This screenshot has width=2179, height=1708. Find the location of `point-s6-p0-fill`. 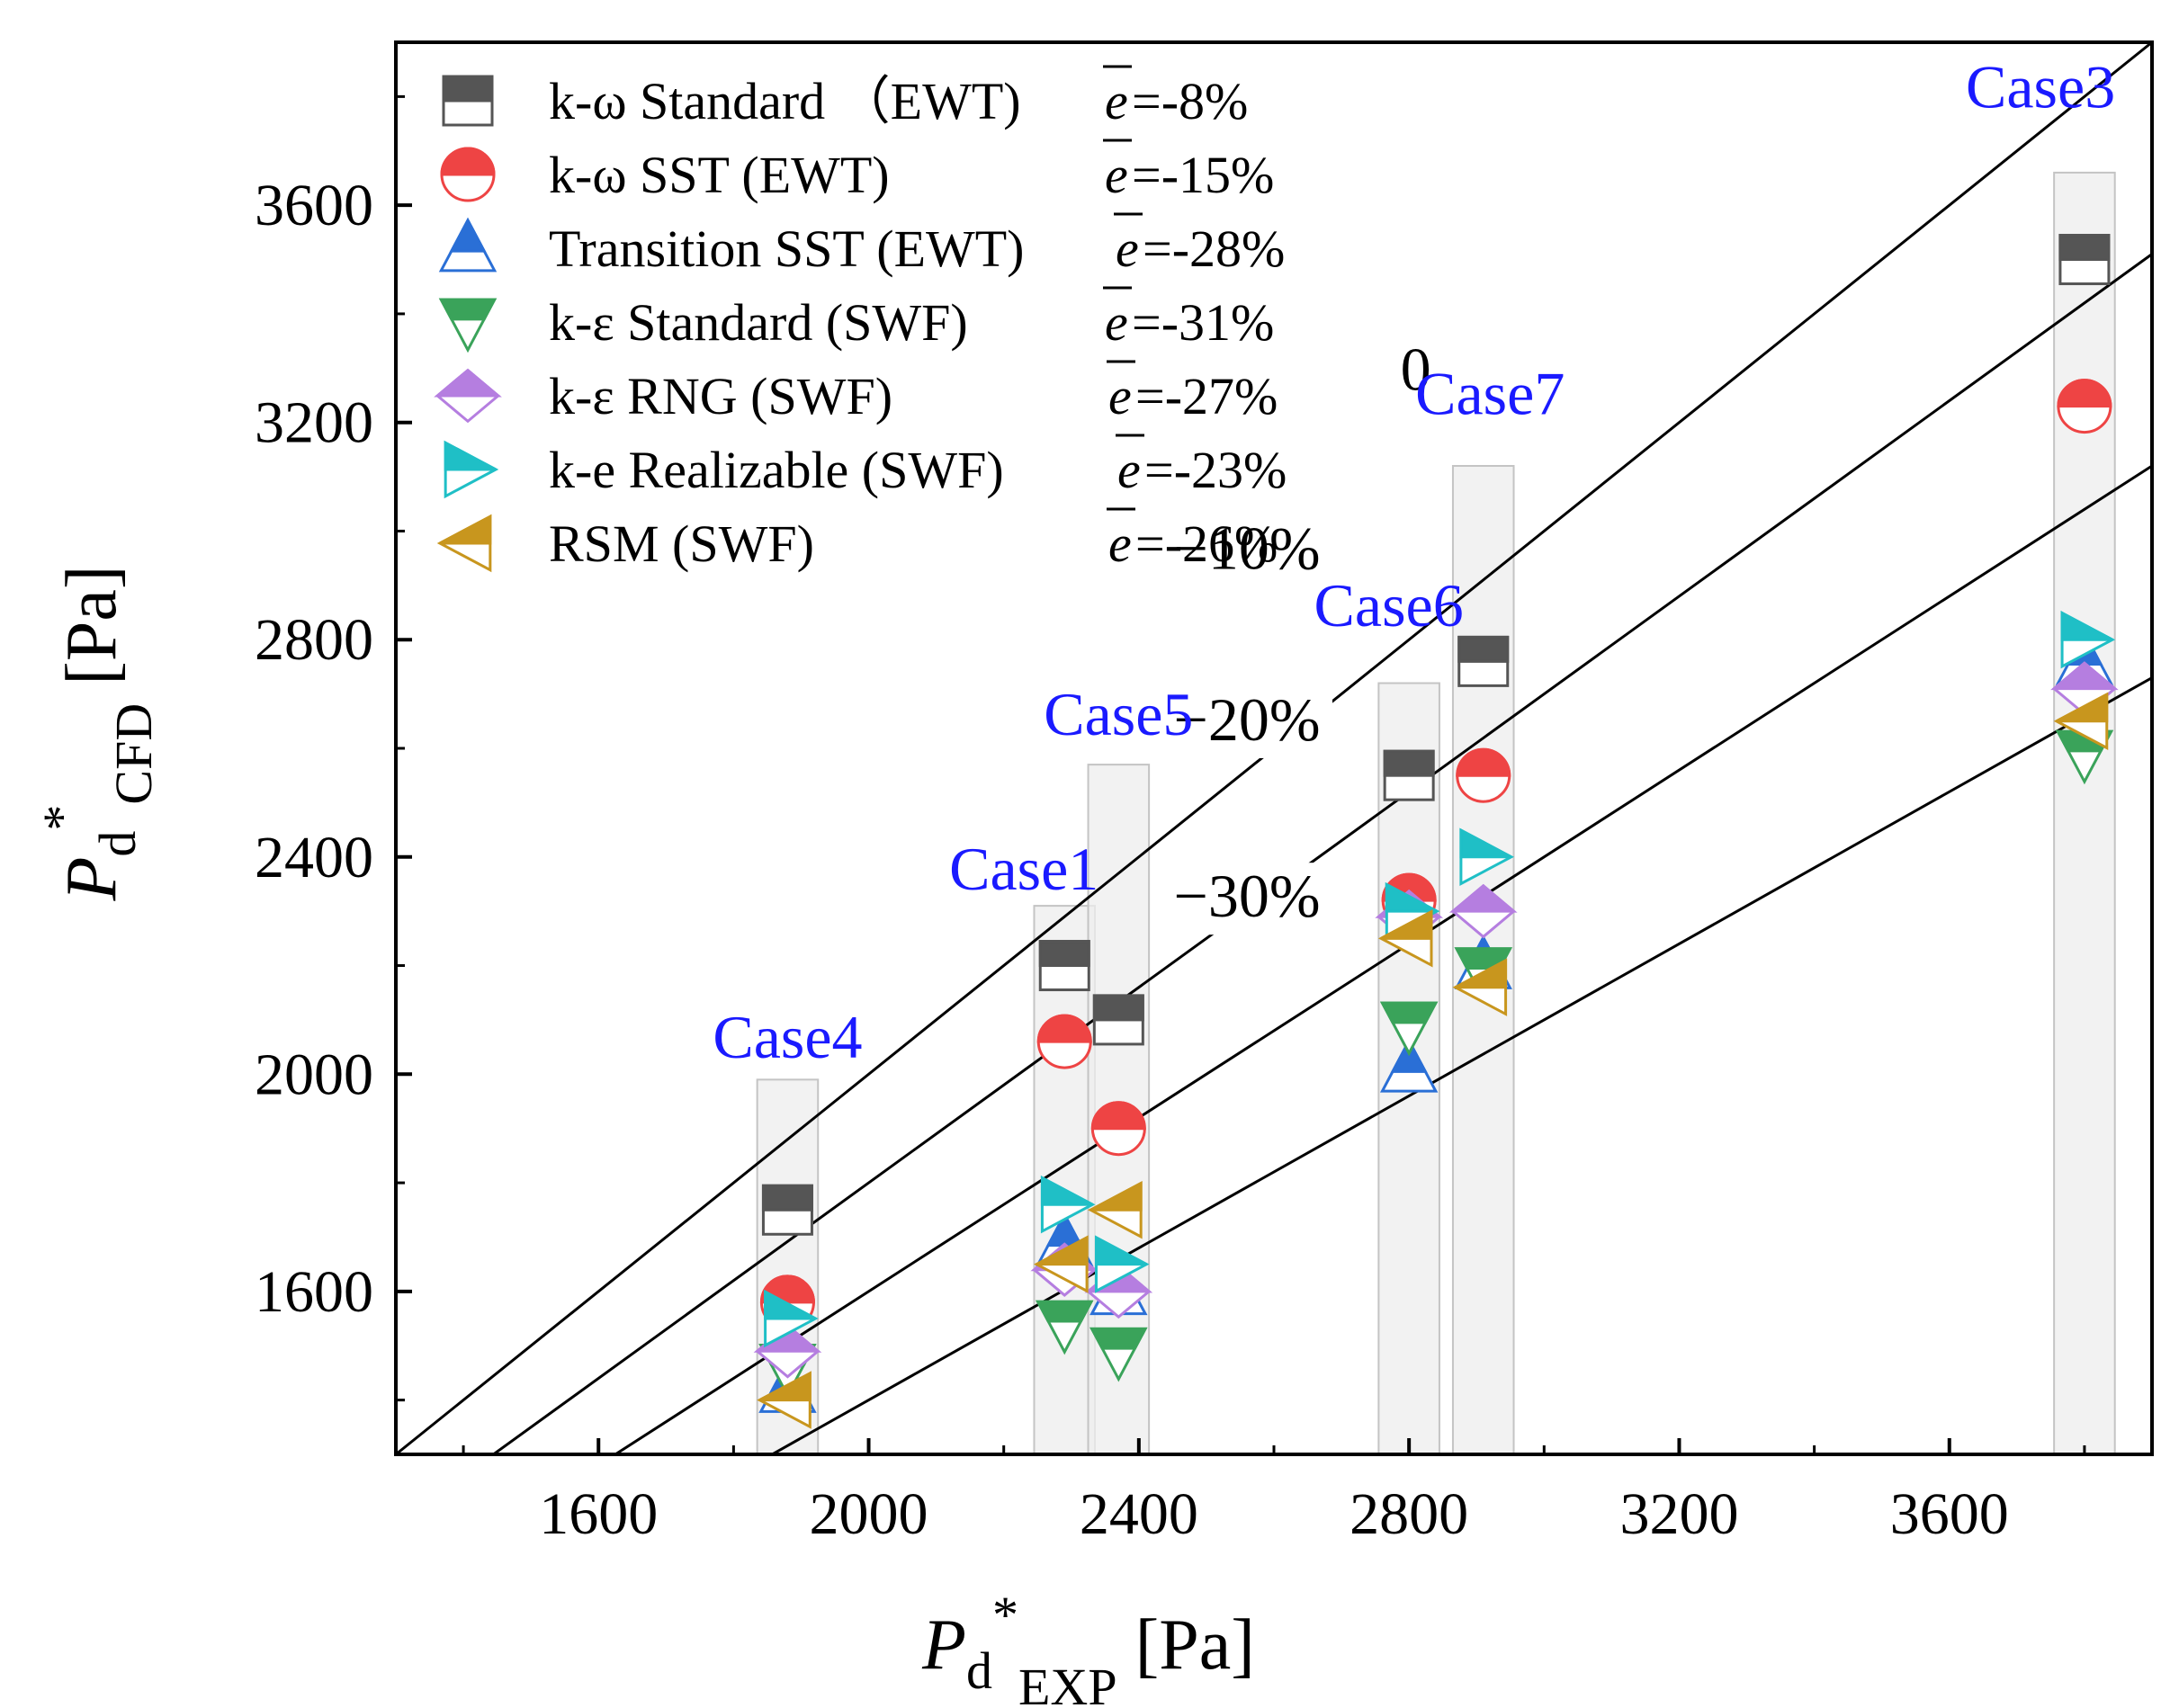

point-s6-p0-fill is located at coordinates (785, 1387).